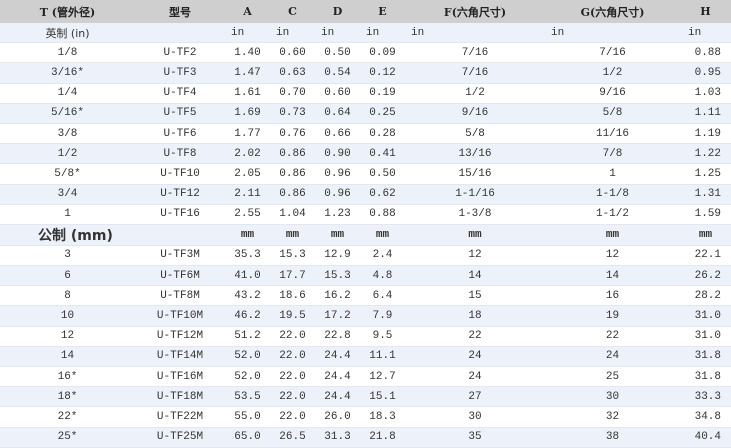  I want to click on tube-size: 16*, so click(67, 377).